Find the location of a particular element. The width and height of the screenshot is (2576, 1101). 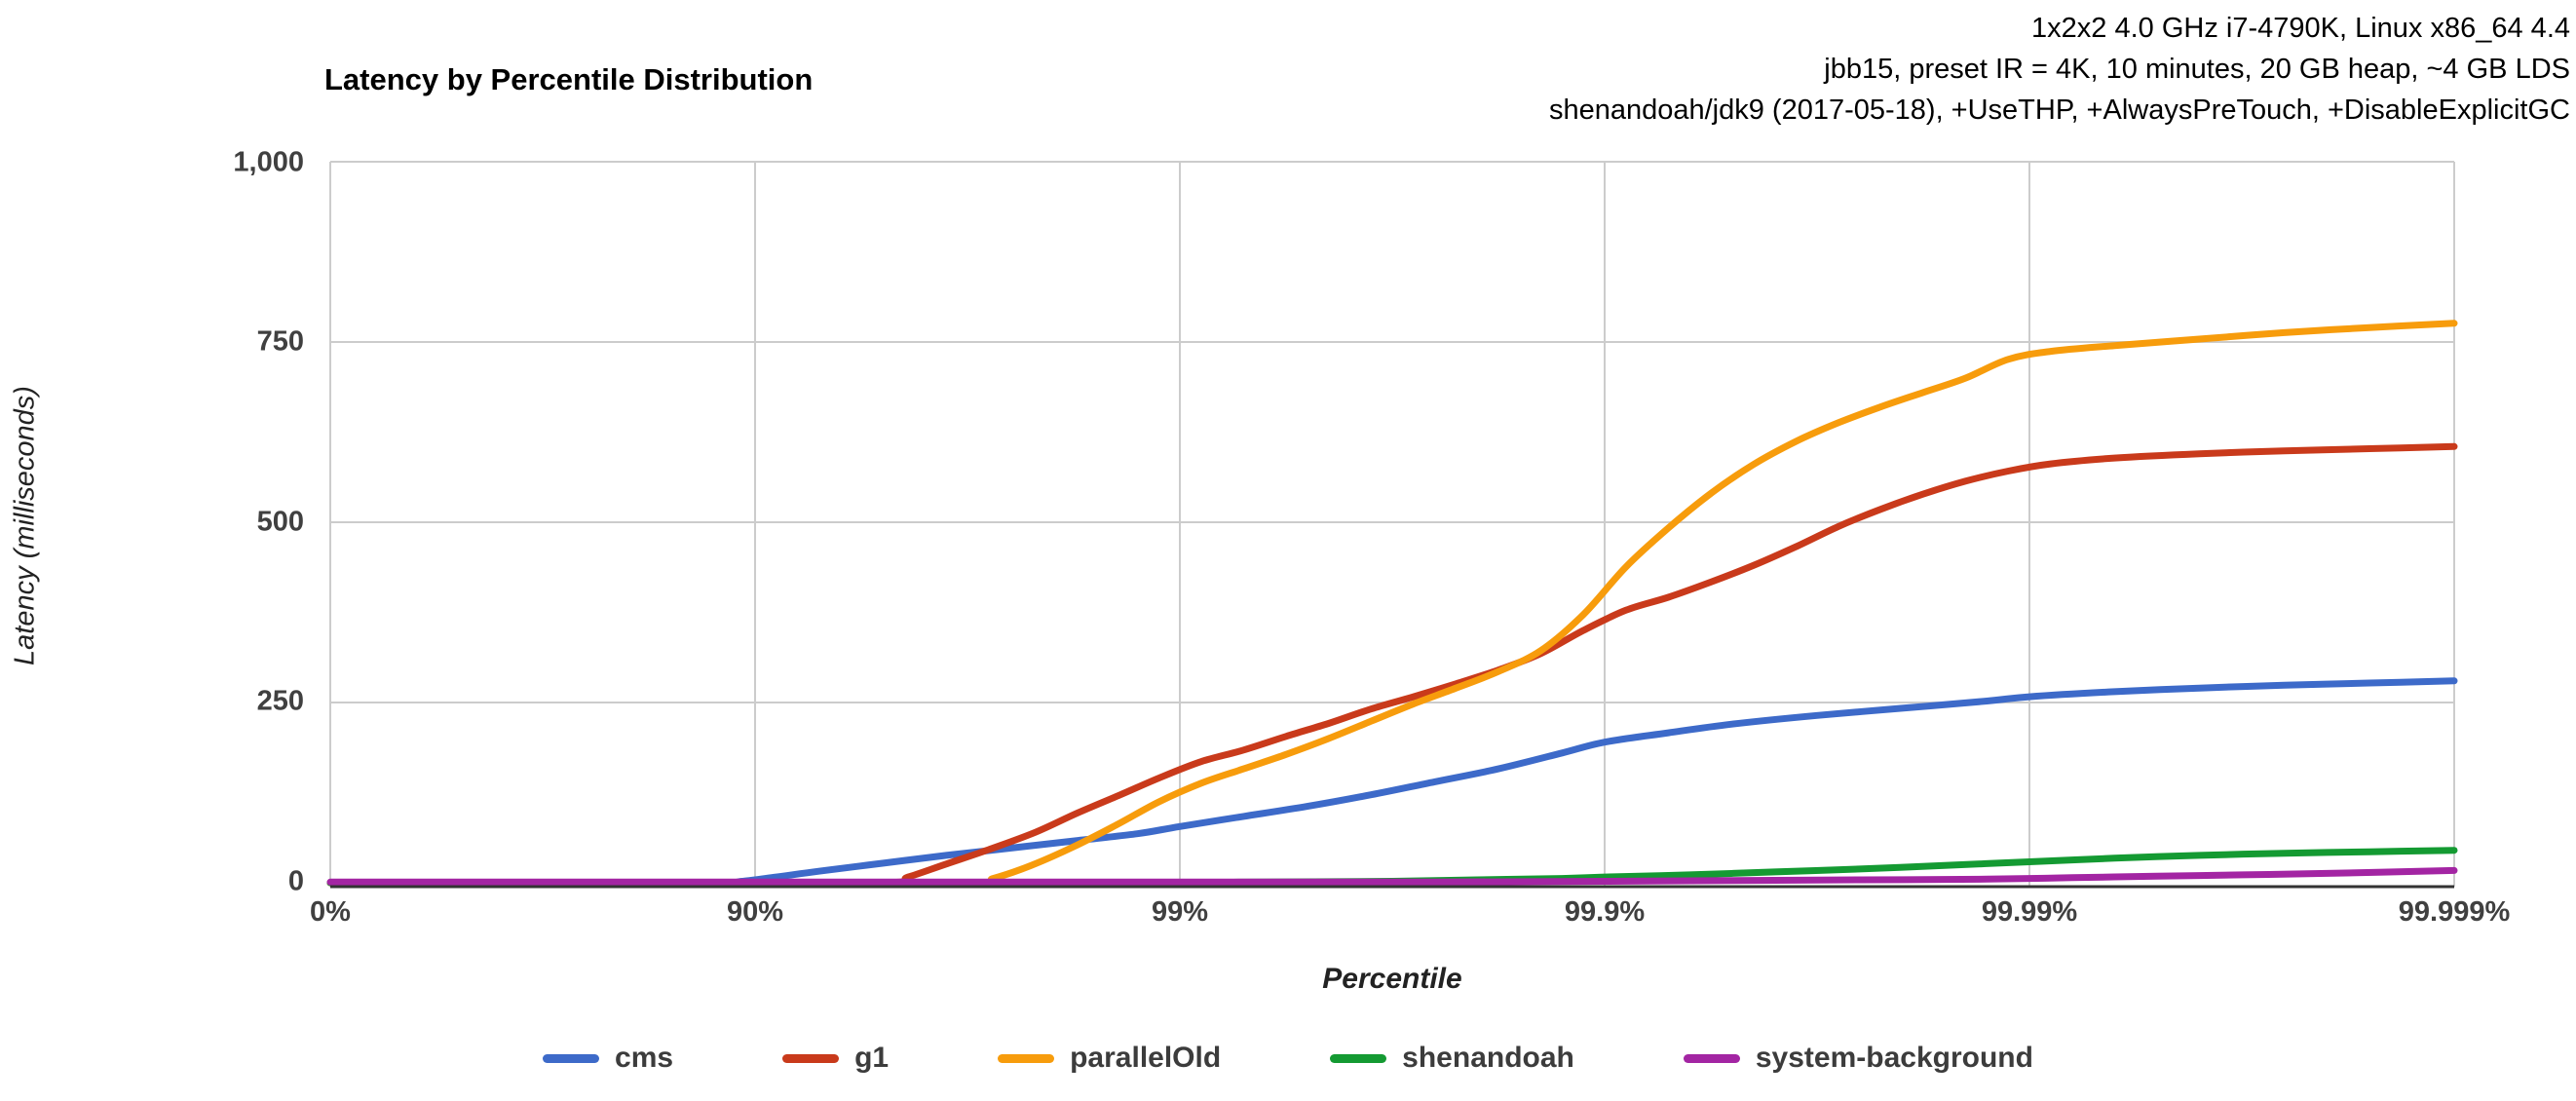

x-tick-0: 0% is located at coordinates (330, 912).